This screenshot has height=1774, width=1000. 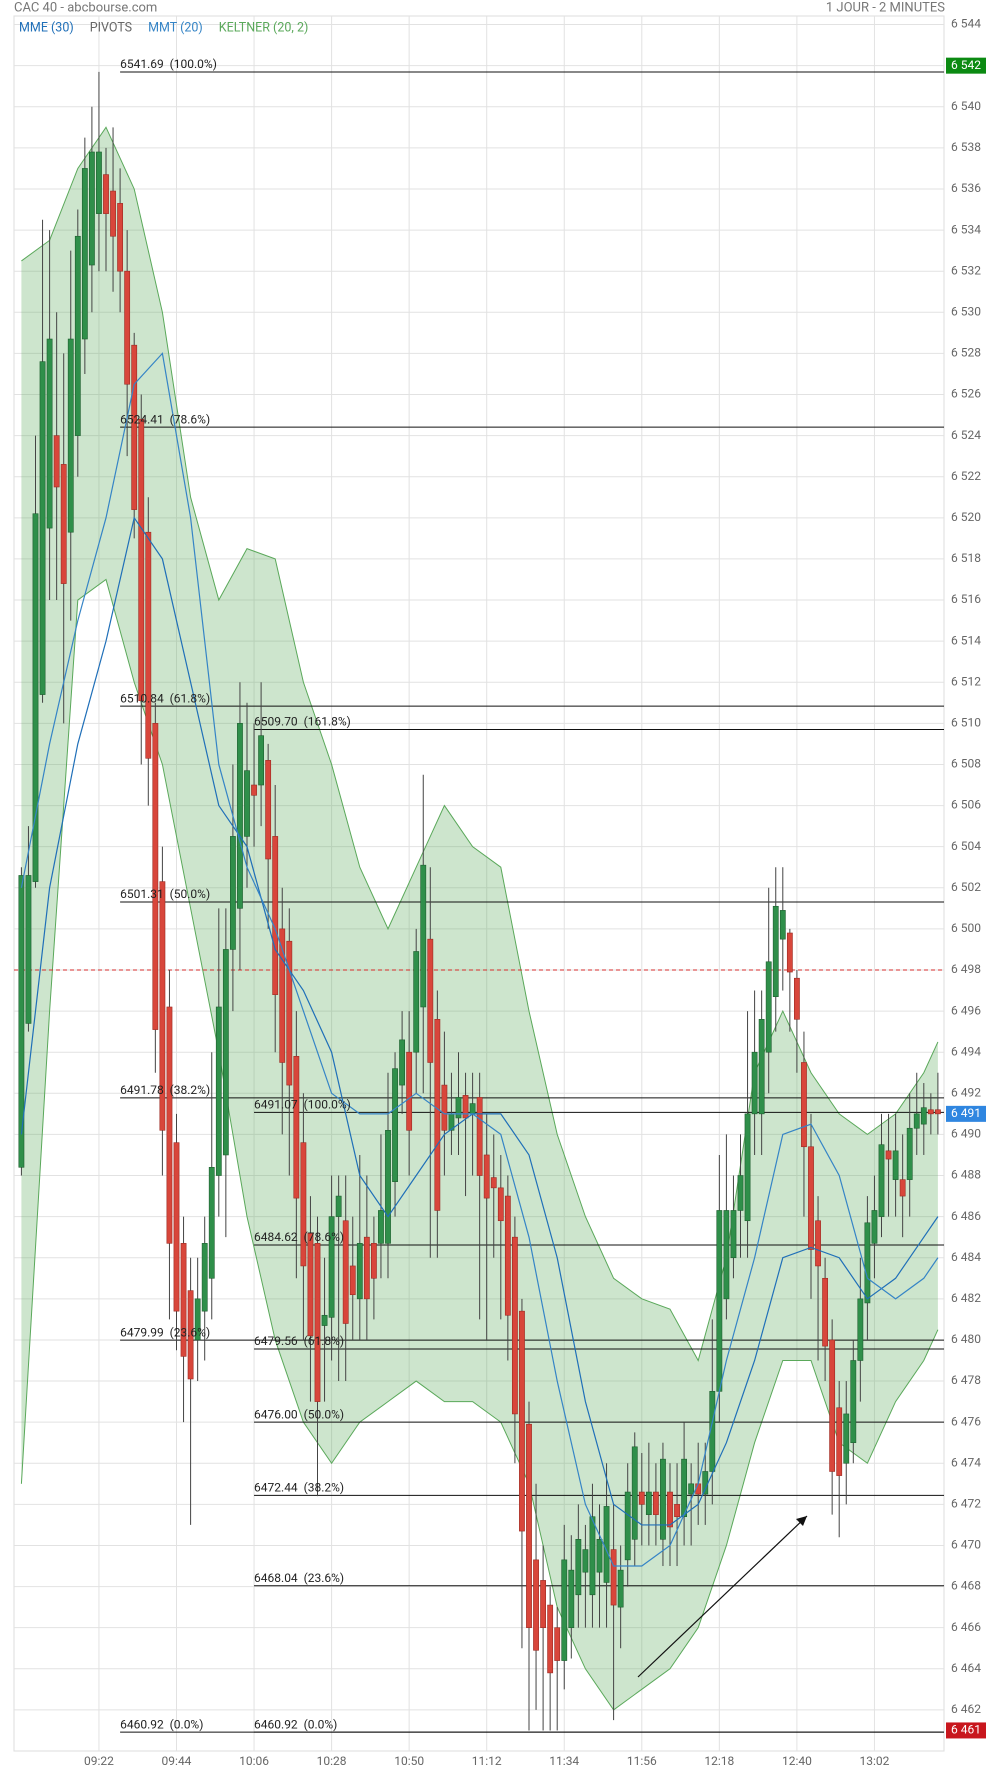 What do you see at coordinates (966, 24) in the screenshot?
I see `y-tick-label: 6 544` at bounding box center [966, 24].